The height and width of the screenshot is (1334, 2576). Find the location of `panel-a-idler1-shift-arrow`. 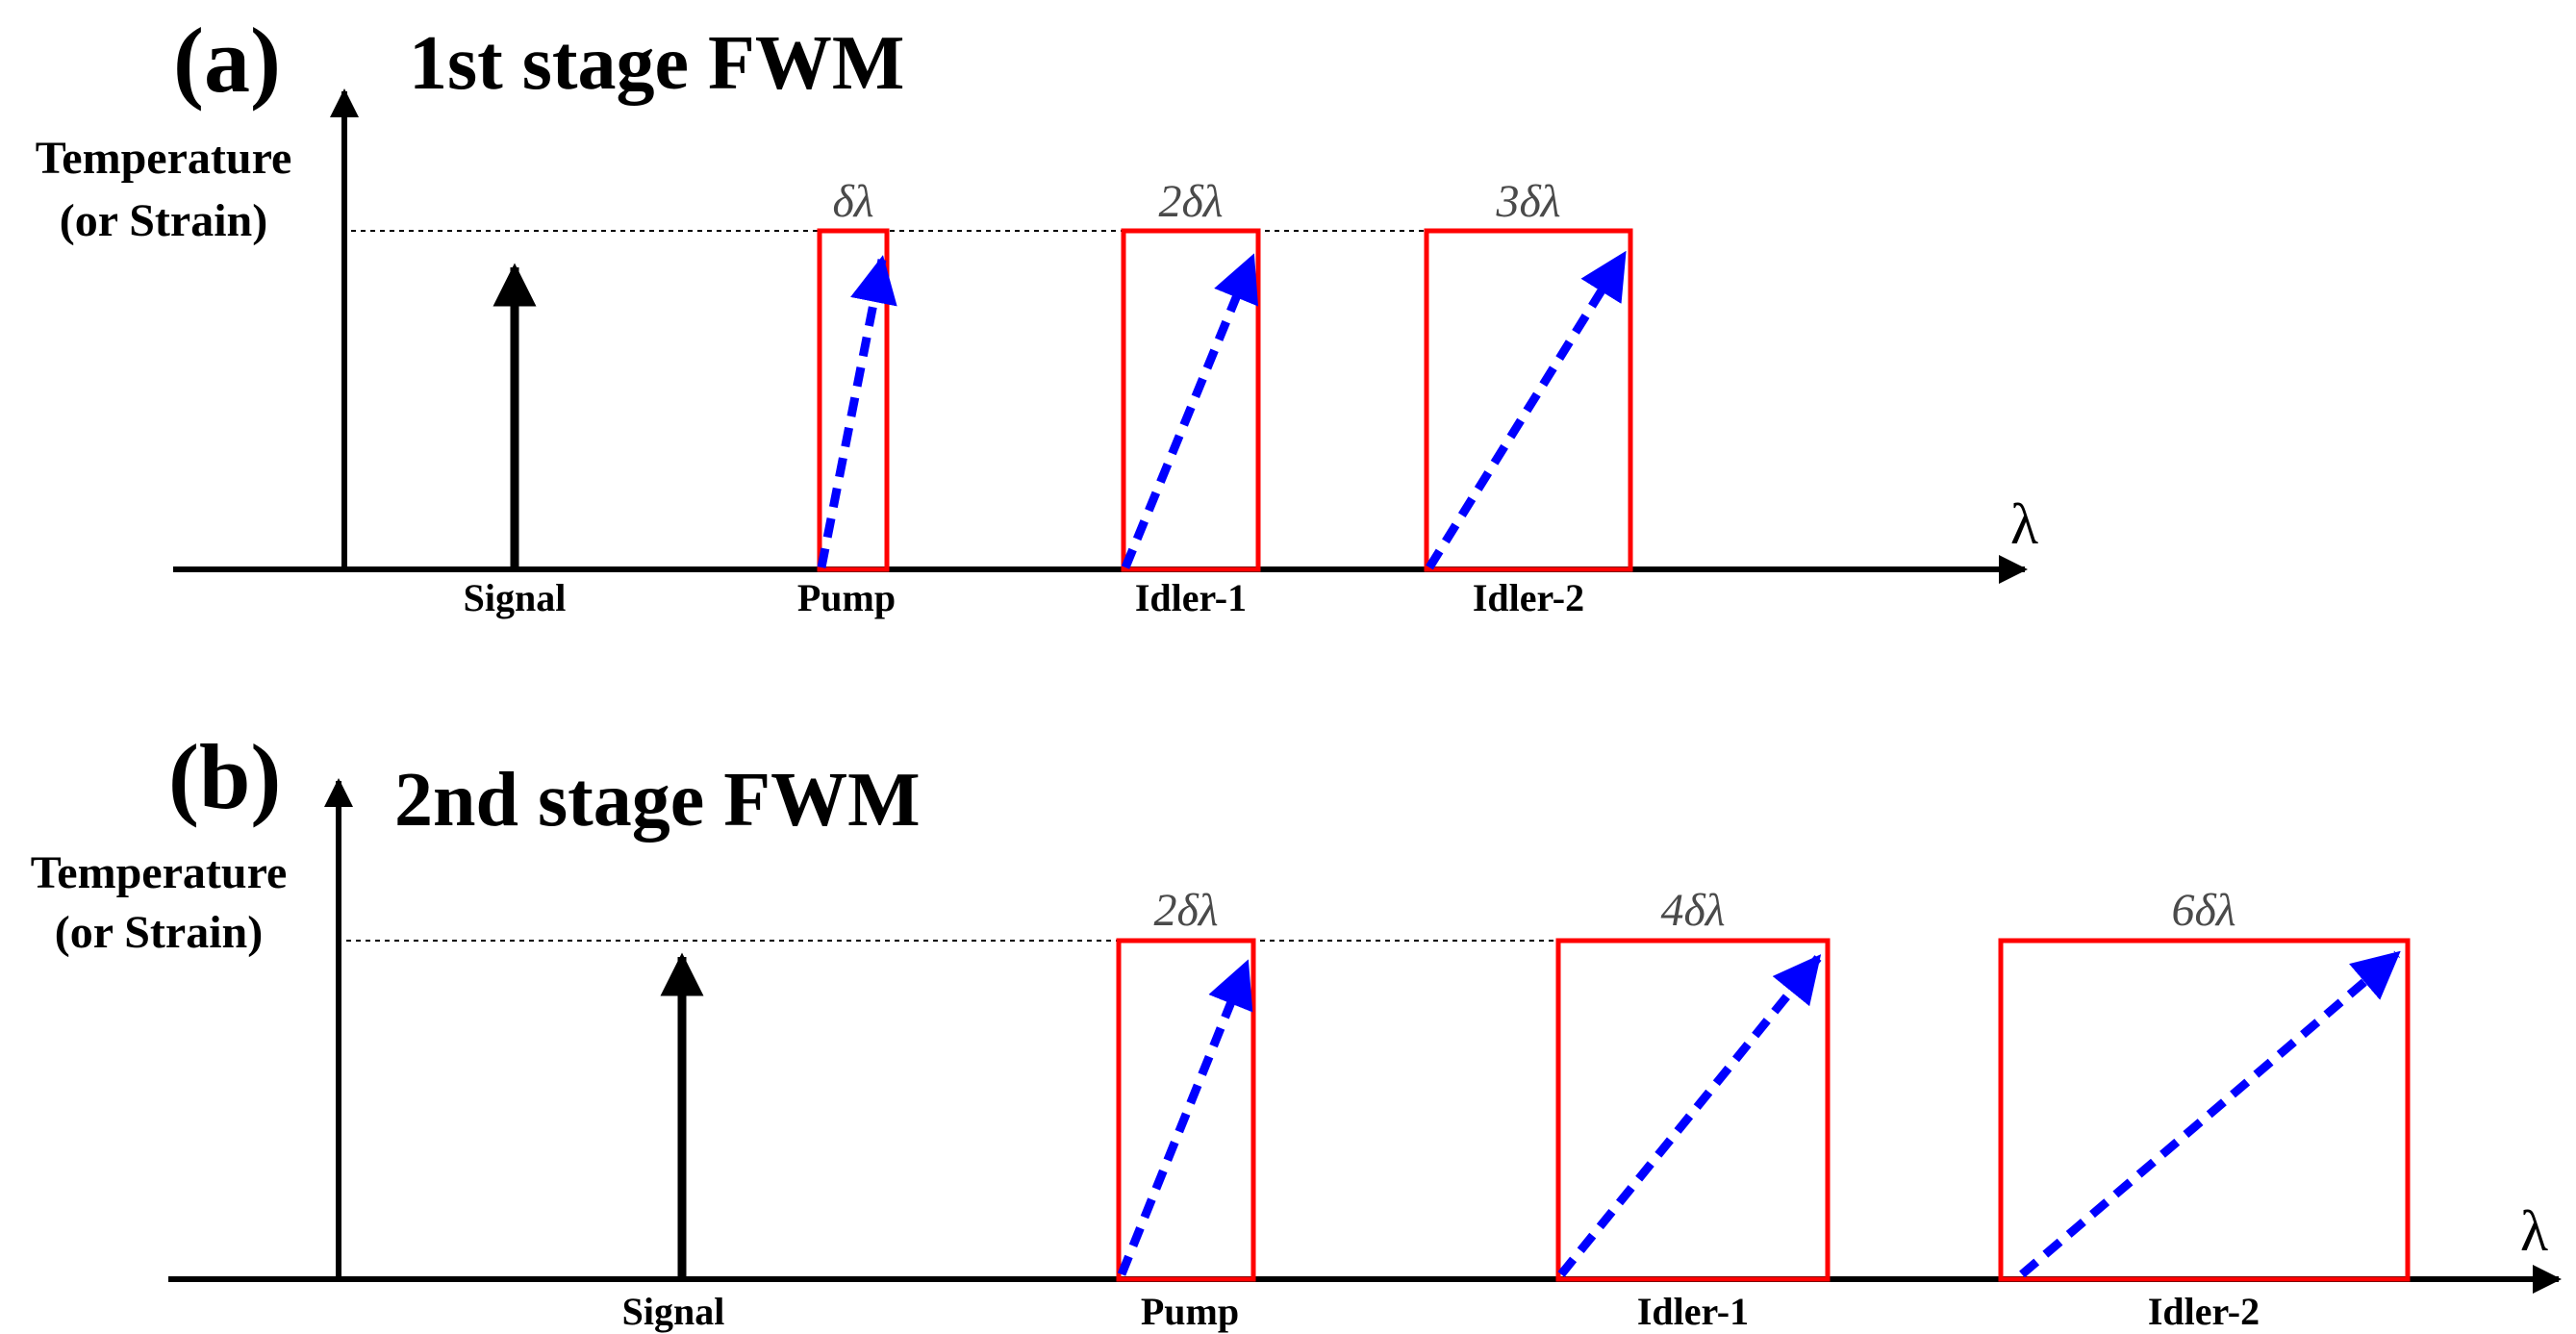

panel-a-idler1-shift-arrow is located at coordinates (1190, 411).